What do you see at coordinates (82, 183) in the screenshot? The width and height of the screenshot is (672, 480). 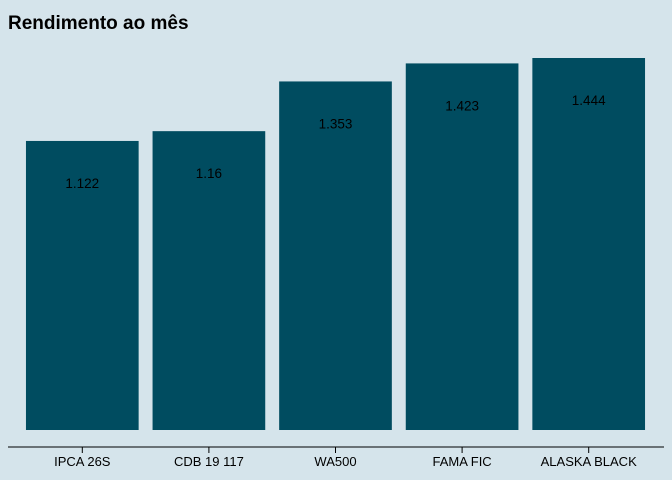 I see `bar-value-label-0: 1.122` at bounding box center [82, 183].